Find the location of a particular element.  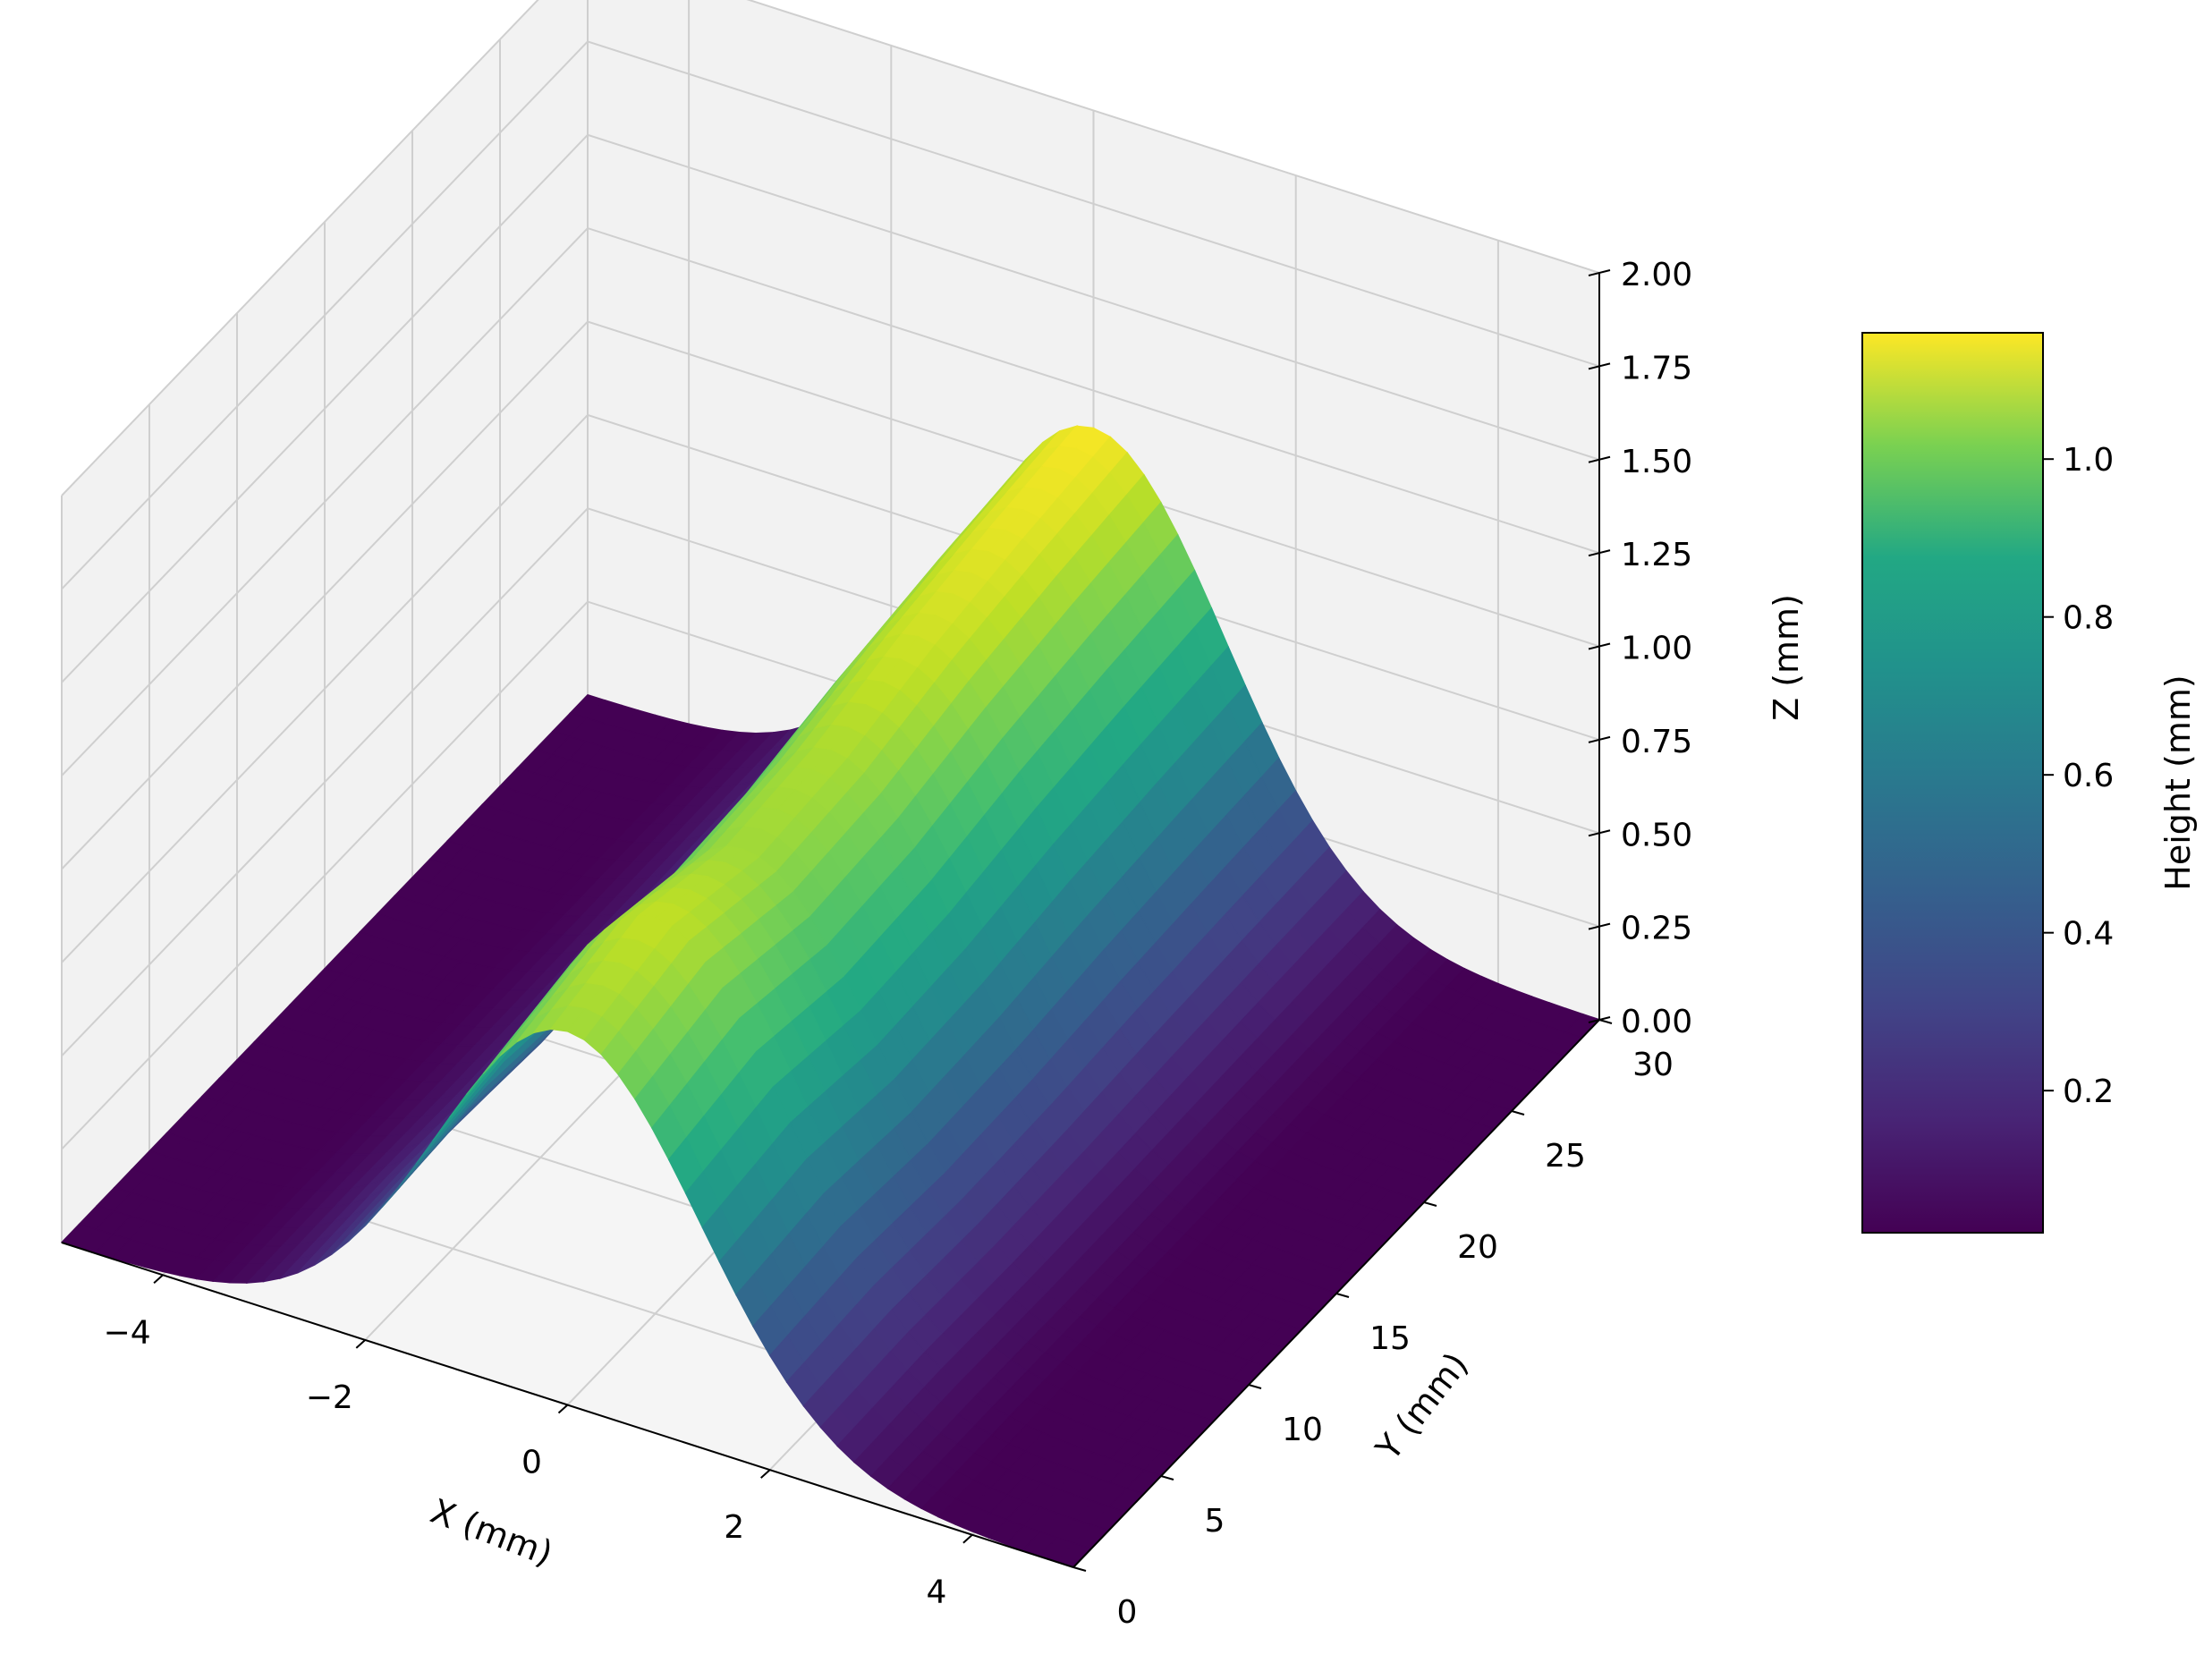

z-axis-label: Z (mm) is located at coordinates (1786, 657).